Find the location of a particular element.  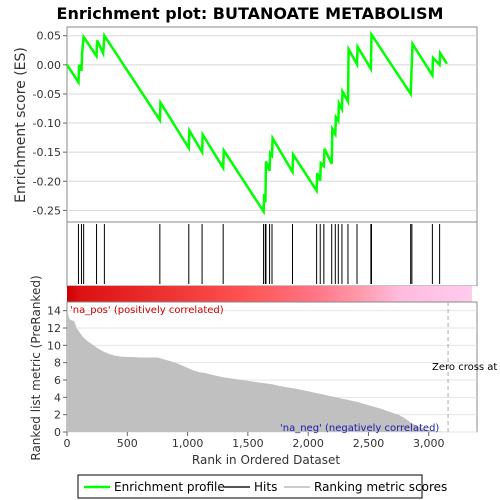

gradient-bar-fill is located at coordinates (269, 294).